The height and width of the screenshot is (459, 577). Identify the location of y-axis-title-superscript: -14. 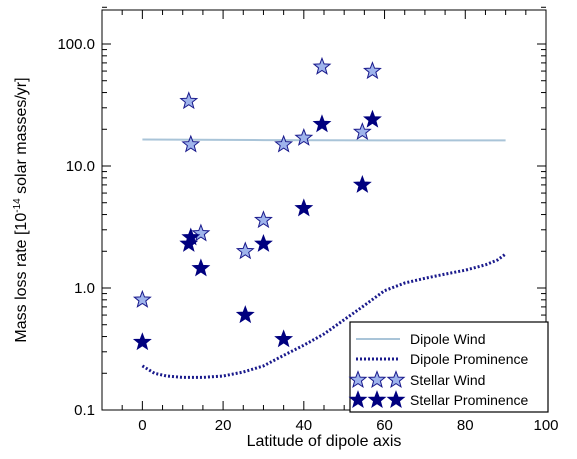
(17, 205).